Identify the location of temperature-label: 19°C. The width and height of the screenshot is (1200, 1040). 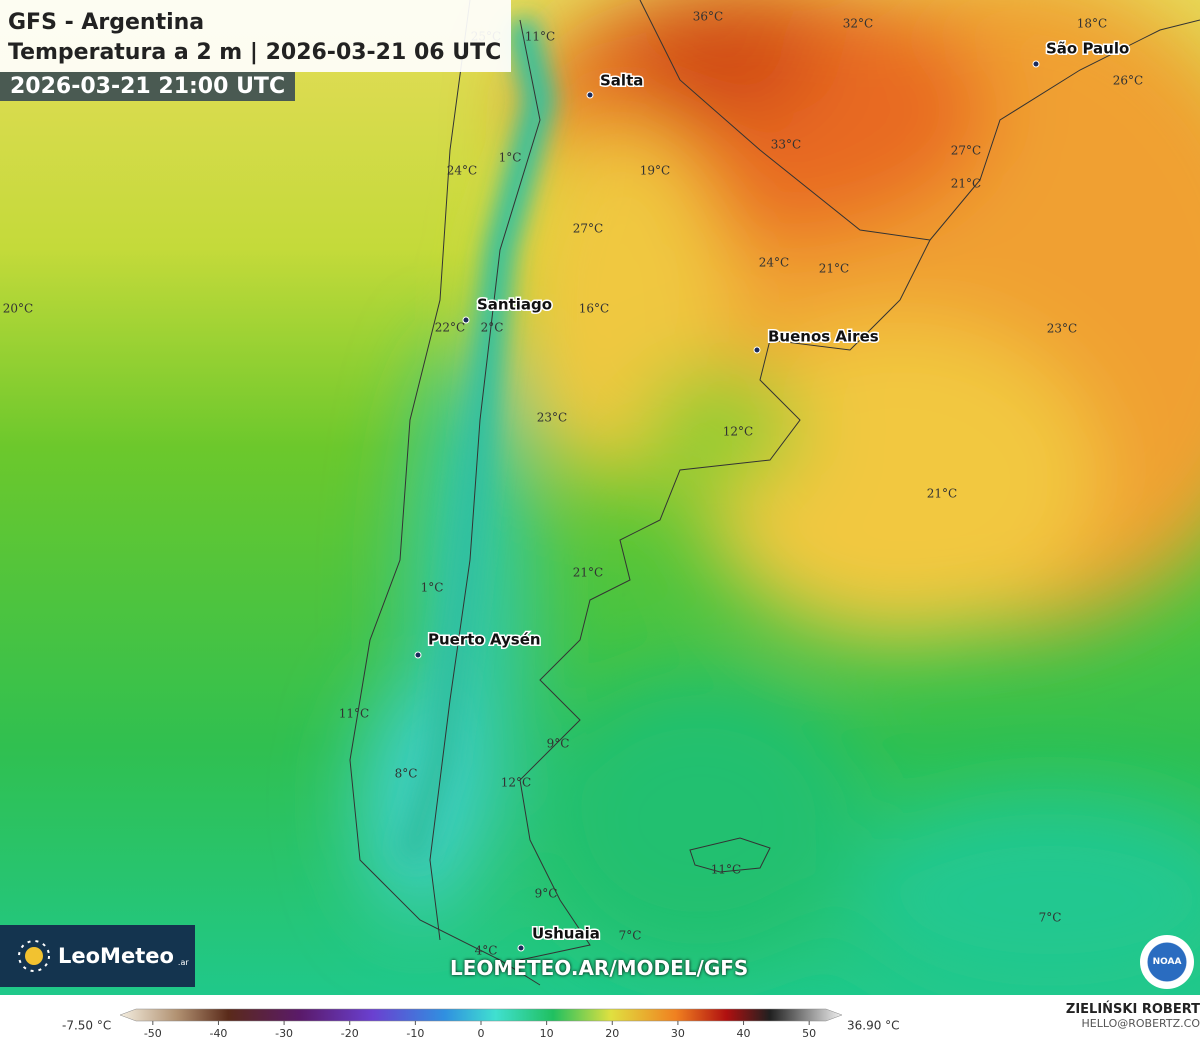
(655, 171).